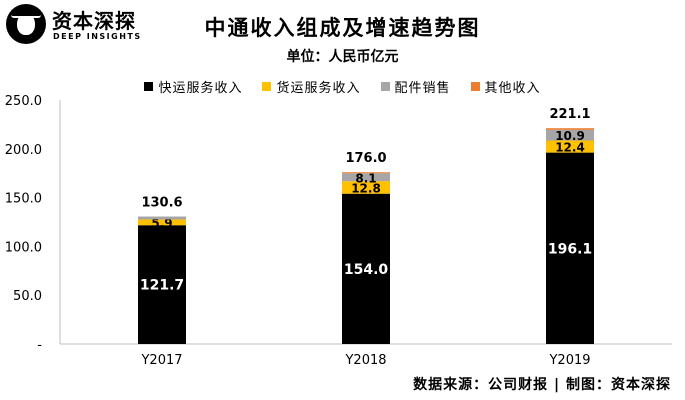 The image size is (685, 400). What do you see at coordinates (365, 158) in the screenshot?
I see `total-label: 176.0` at bounding box center [365, 158].